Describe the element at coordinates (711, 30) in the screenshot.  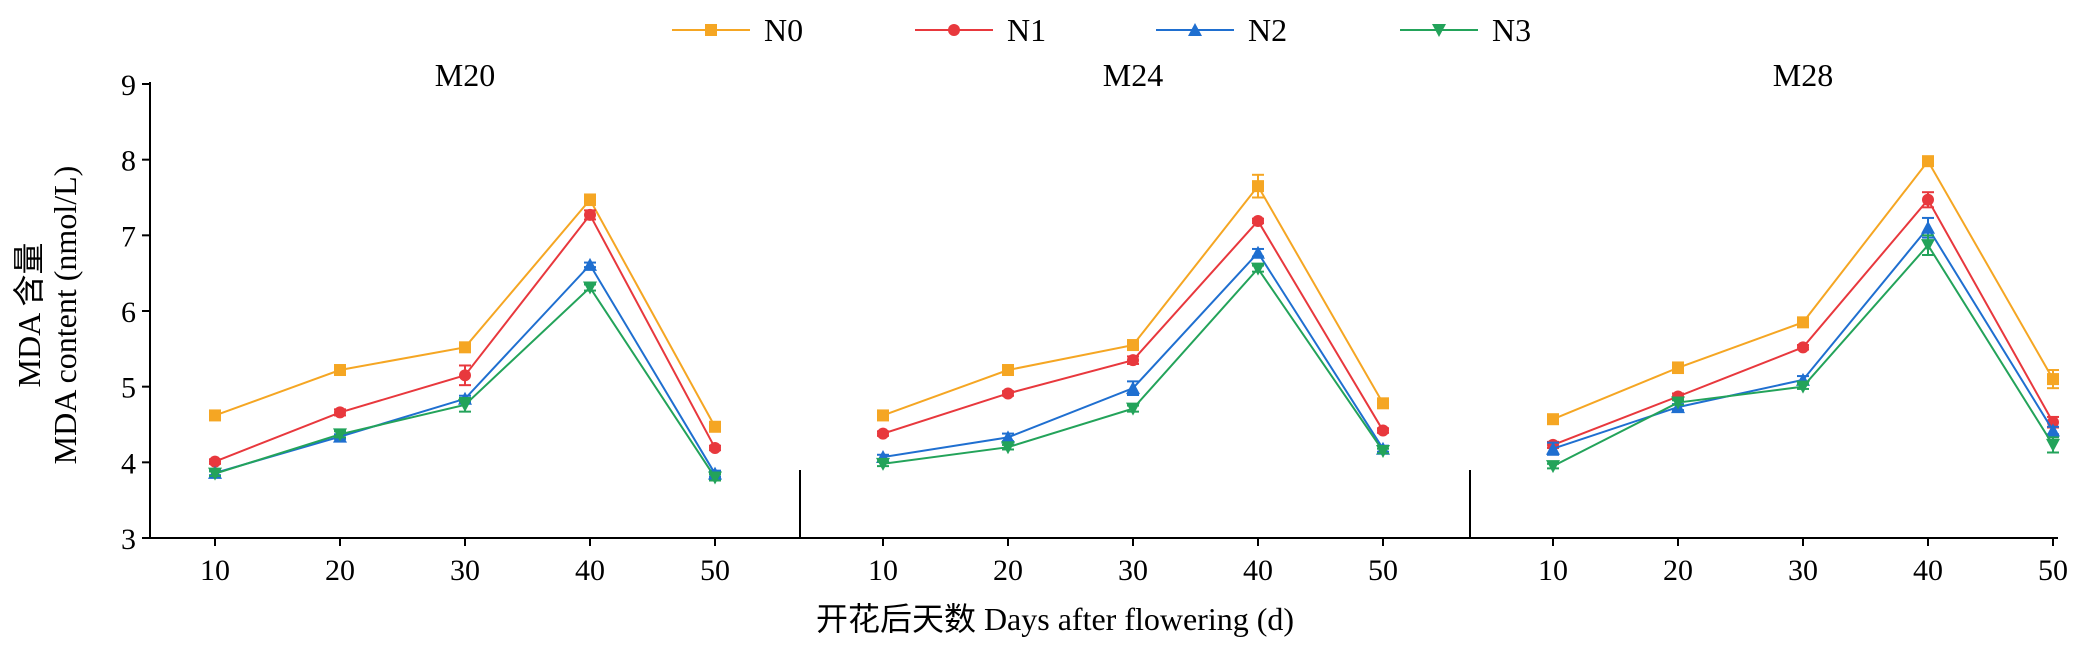
I see `legend-marker-n0` at that location.